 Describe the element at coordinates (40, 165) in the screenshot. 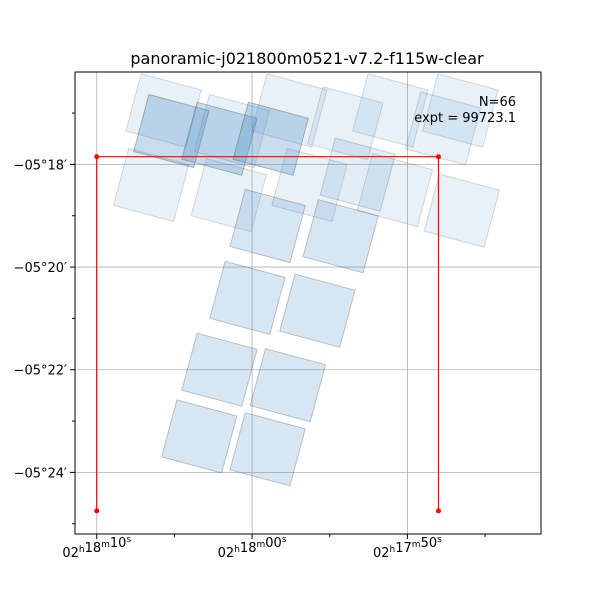

I see `y-tick-label: −05°18′` at that location.